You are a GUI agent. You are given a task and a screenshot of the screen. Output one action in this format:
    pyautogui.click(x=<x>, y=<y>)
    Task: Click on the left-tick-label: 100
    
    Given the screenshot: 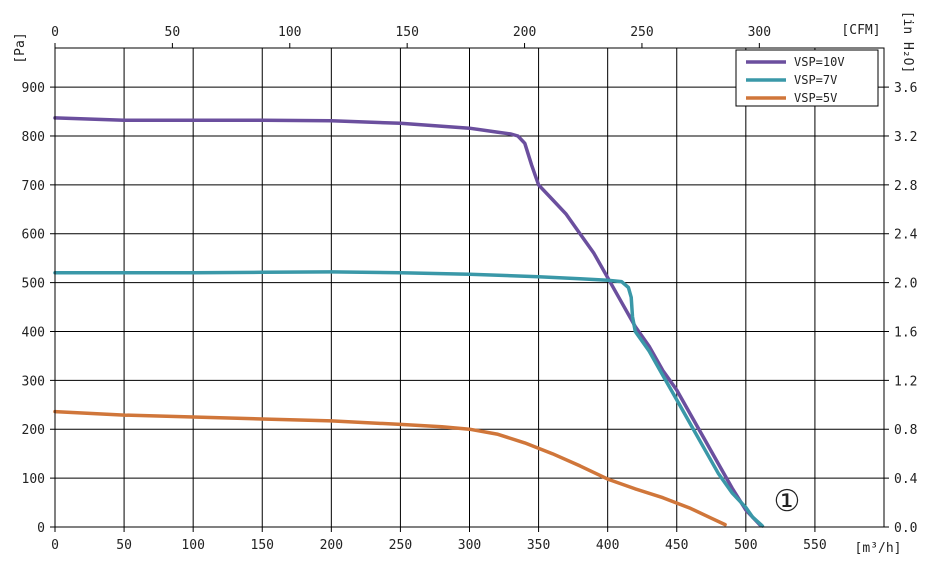 What is the action you would take?
    pyautogui.click(x=33, y=479)
    